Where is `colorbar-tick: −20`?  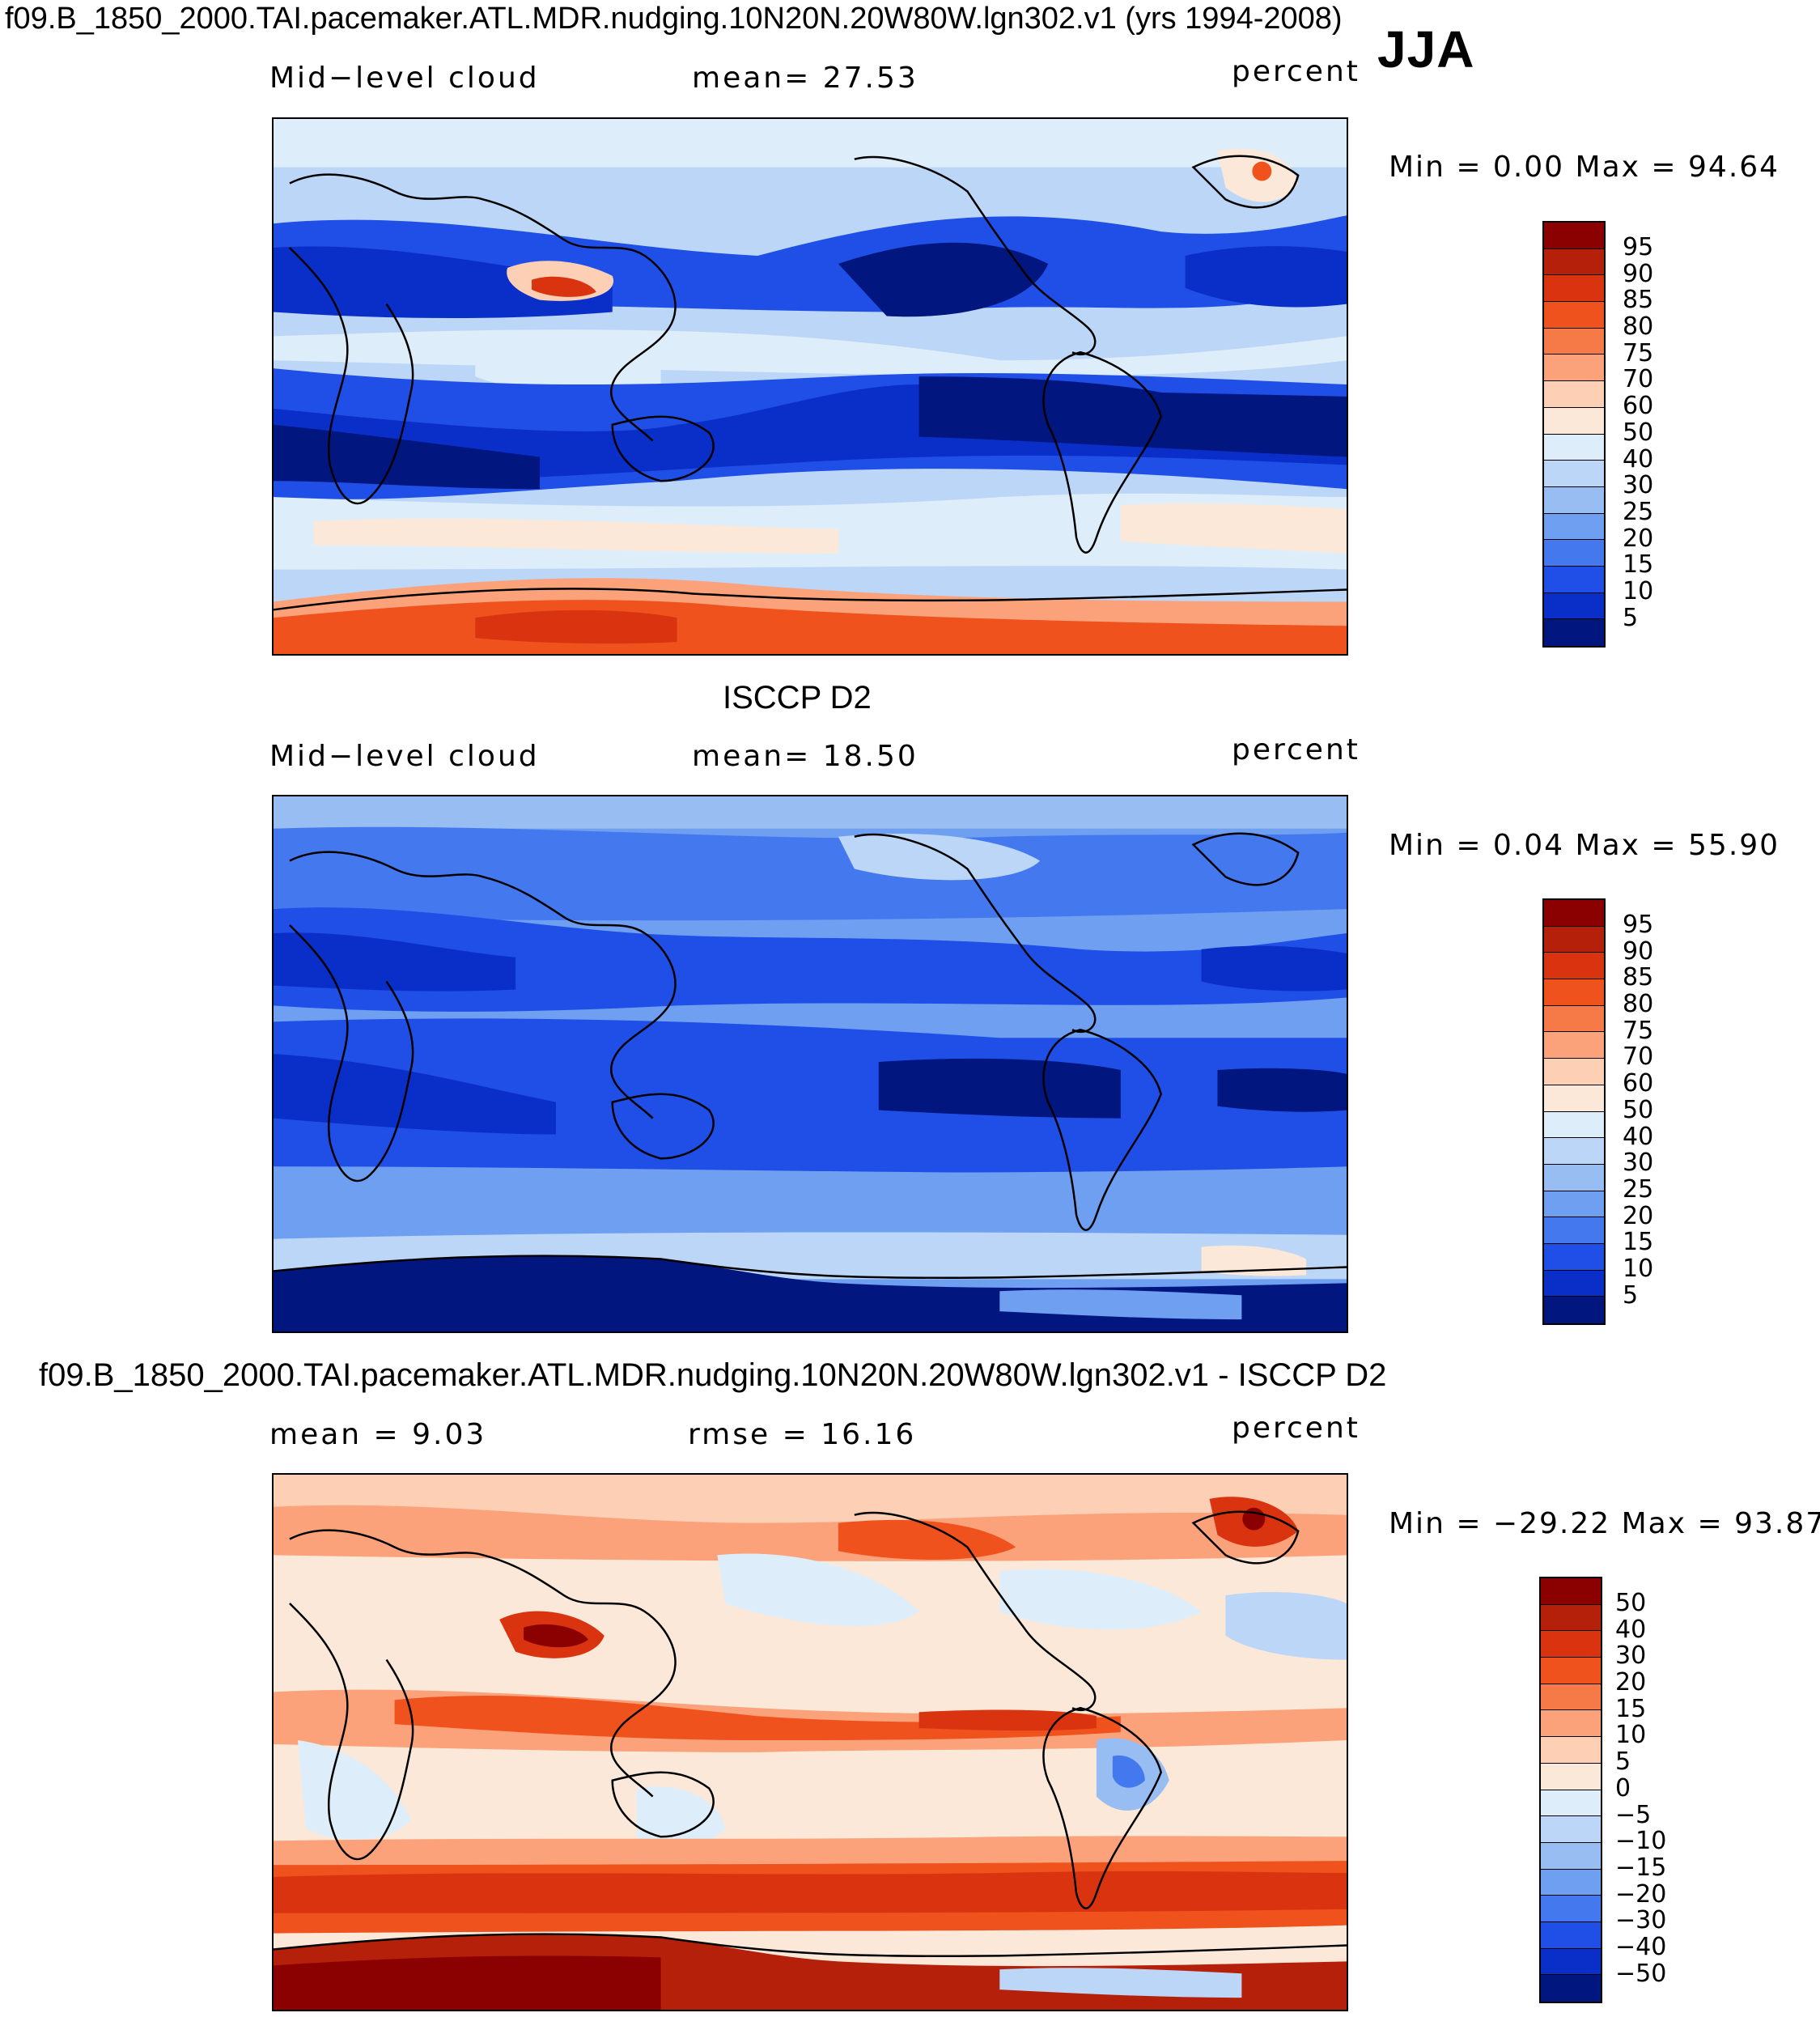 colorbar-tick: −20 is located at coordinates (1641, 1894).